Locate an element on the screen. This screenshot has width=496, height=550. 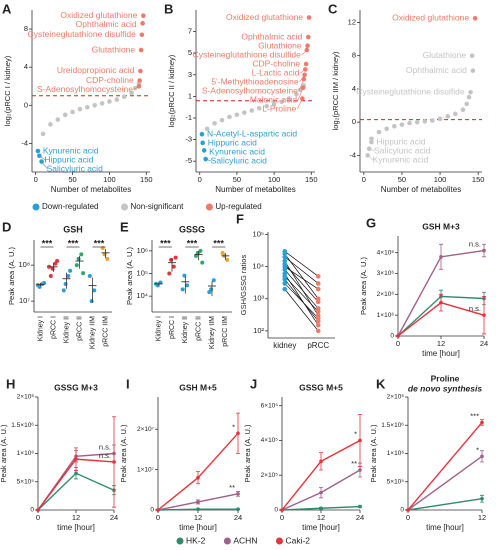
metabolite-label: Ureidopropionic acid is located at coordinates (96, 70).